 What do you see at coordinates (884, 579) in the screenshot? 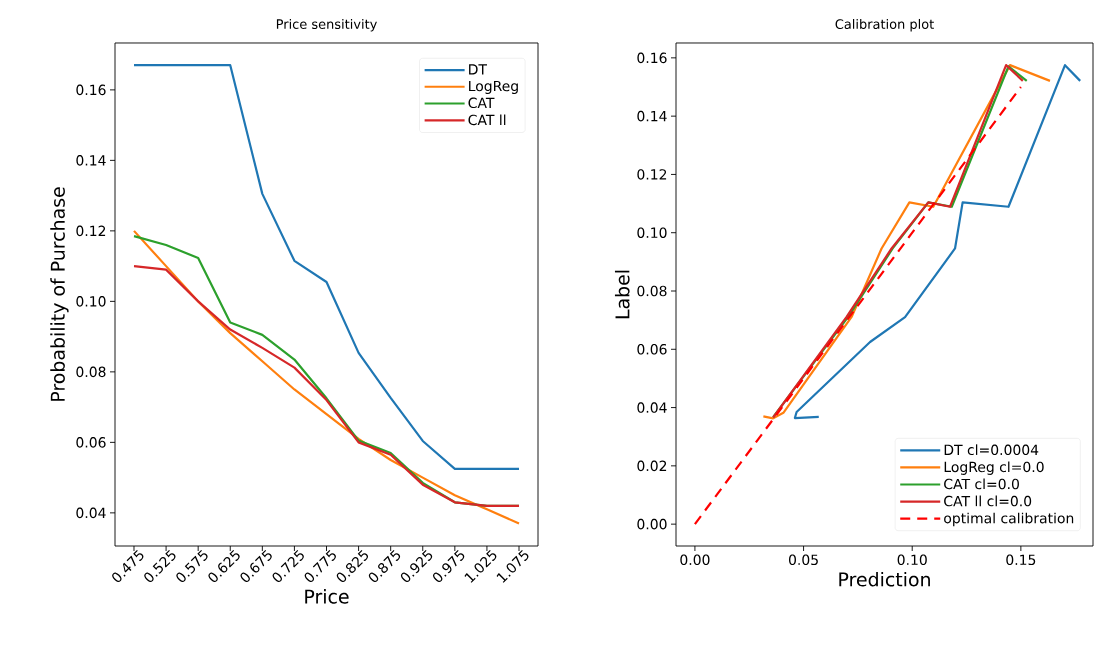
I see `x-axis-title: Prediction` at bounding box center [884, 579].